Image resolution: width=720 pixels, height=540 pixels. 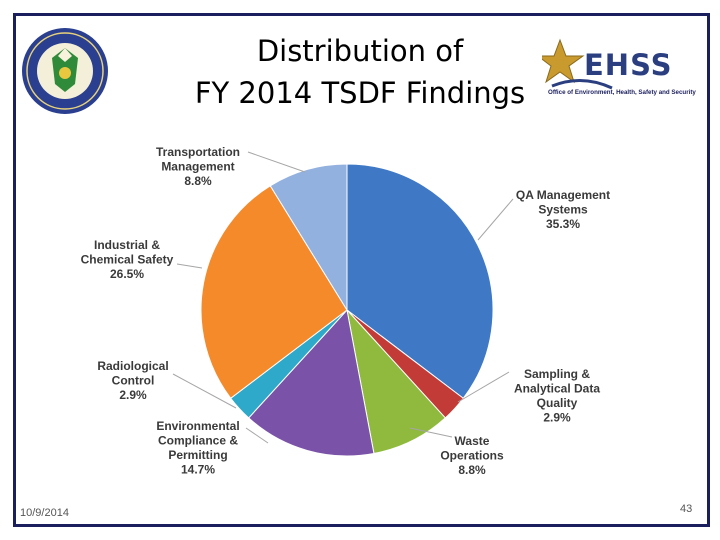 What do you see at coordinates (44, 513) in the screenshot?
I see `slide-date: 10/9/2014` at bounding box center [44, 513].